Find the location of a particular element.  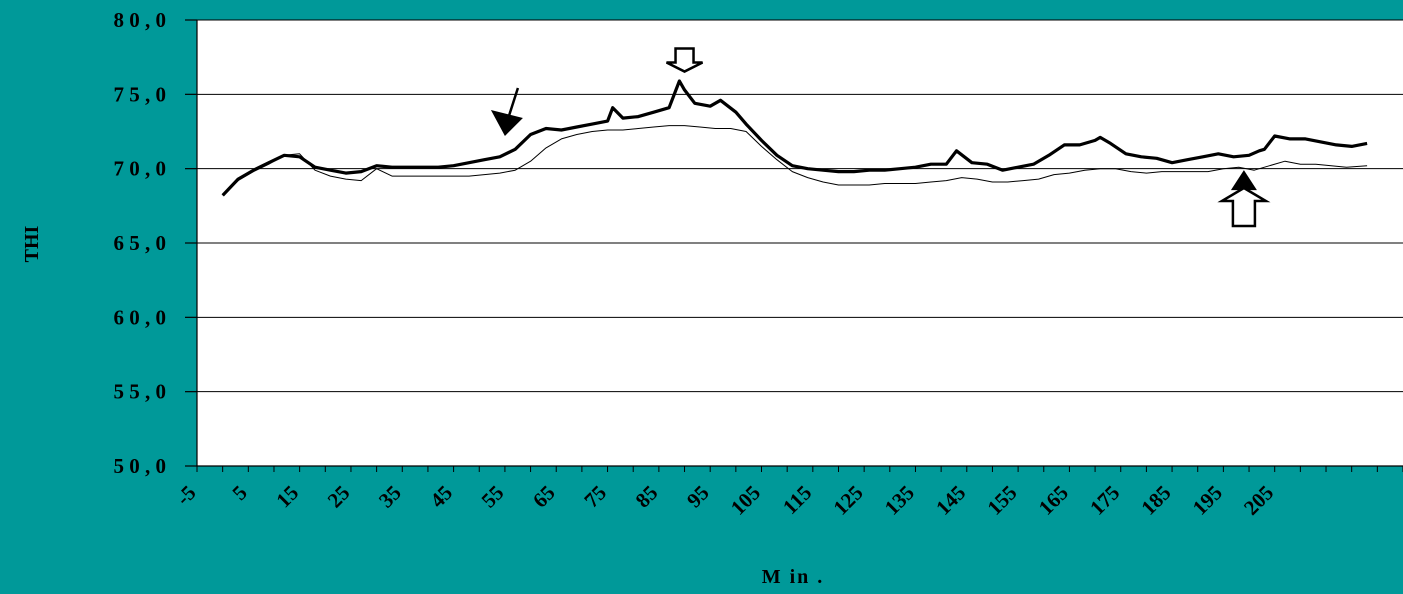

x-tick-label: 165 is located at coordinates (1053, 500).